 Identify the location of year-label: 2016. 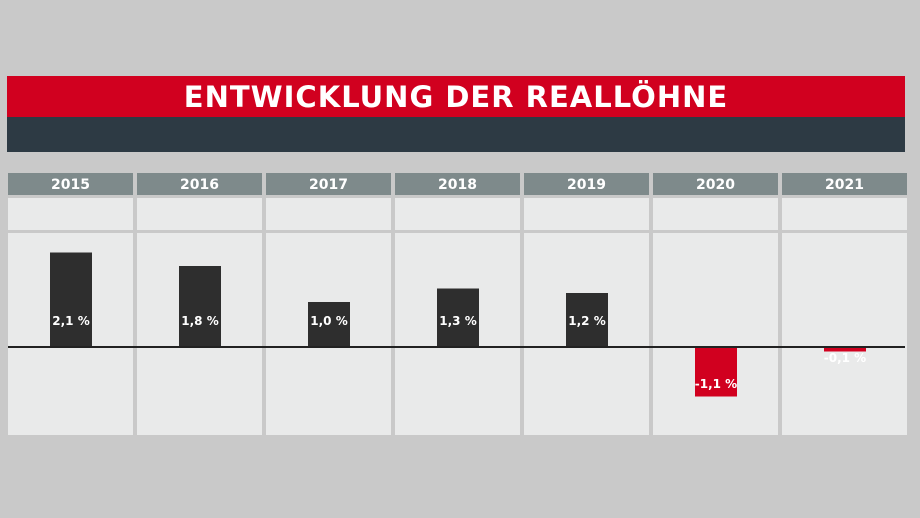
(199, 185).